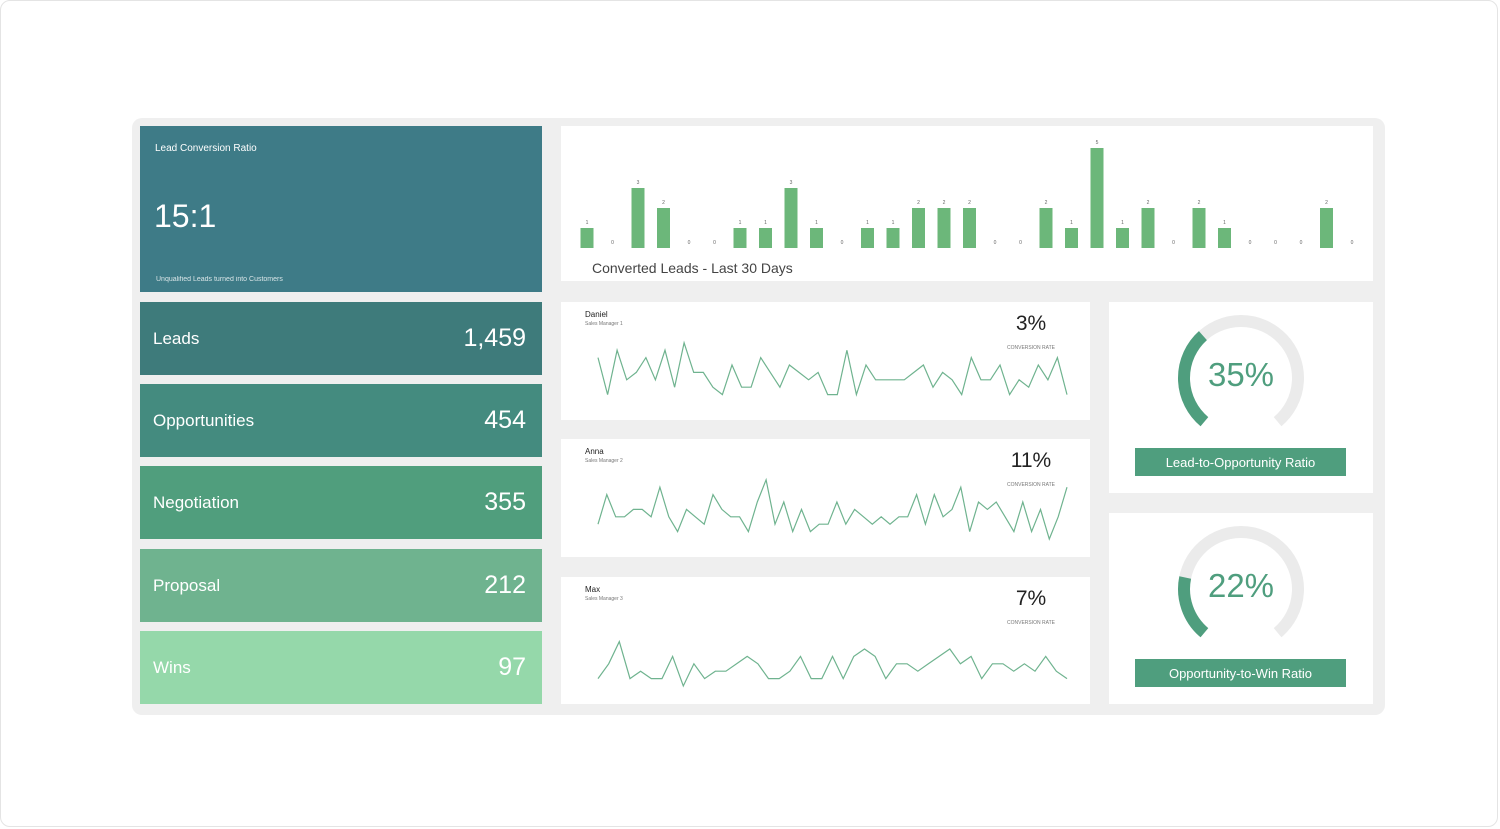 This screenshot has height=829, width=1500. I want to click on lead-to-opportunity-label: Lead-to-Opportunity Ratio, so click(1240, 462).